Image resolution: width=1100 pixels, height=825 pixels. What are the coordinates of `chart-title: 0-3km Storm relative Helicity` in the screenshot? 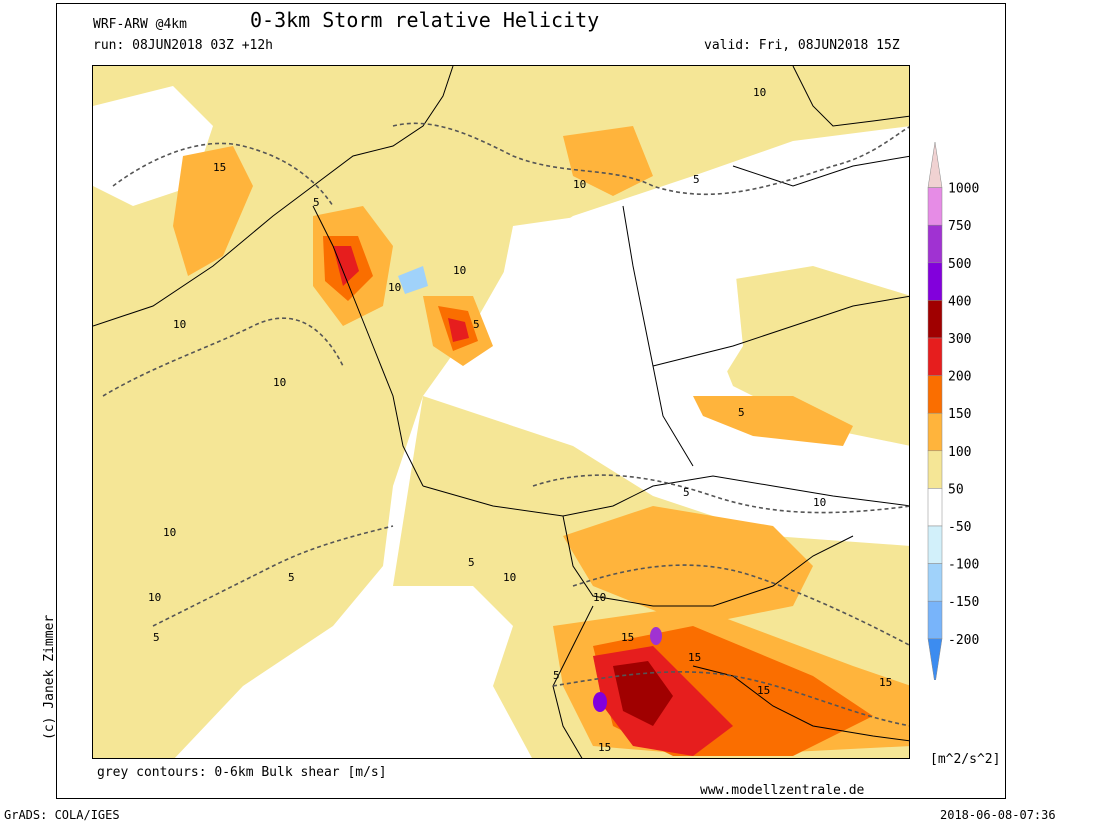 It's located at (425, 20).